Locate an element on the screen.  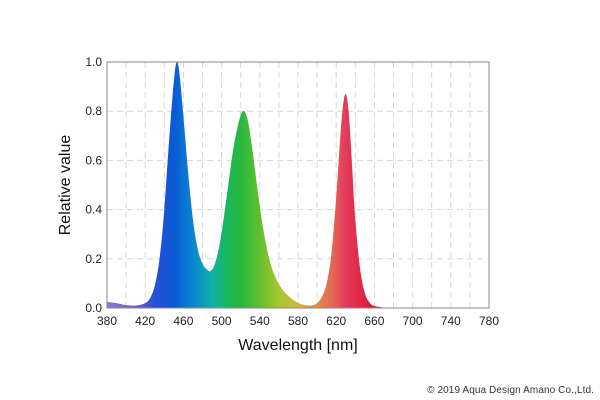
x-tick-label: 700 is located at coordinates (413, 321).